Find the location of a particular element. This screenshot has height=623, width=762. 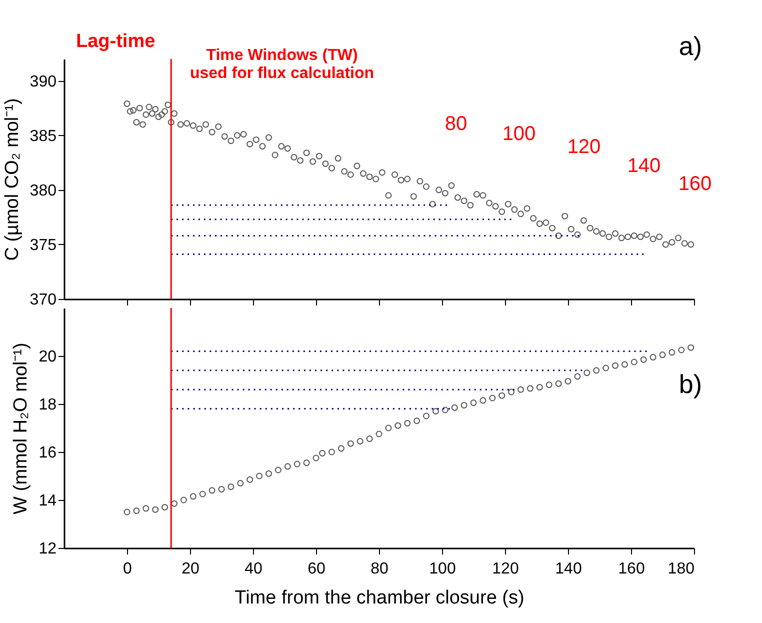

y-axis-title: C (µmol CO₂ mol⁻¹) is located at coordinates (12, 179).